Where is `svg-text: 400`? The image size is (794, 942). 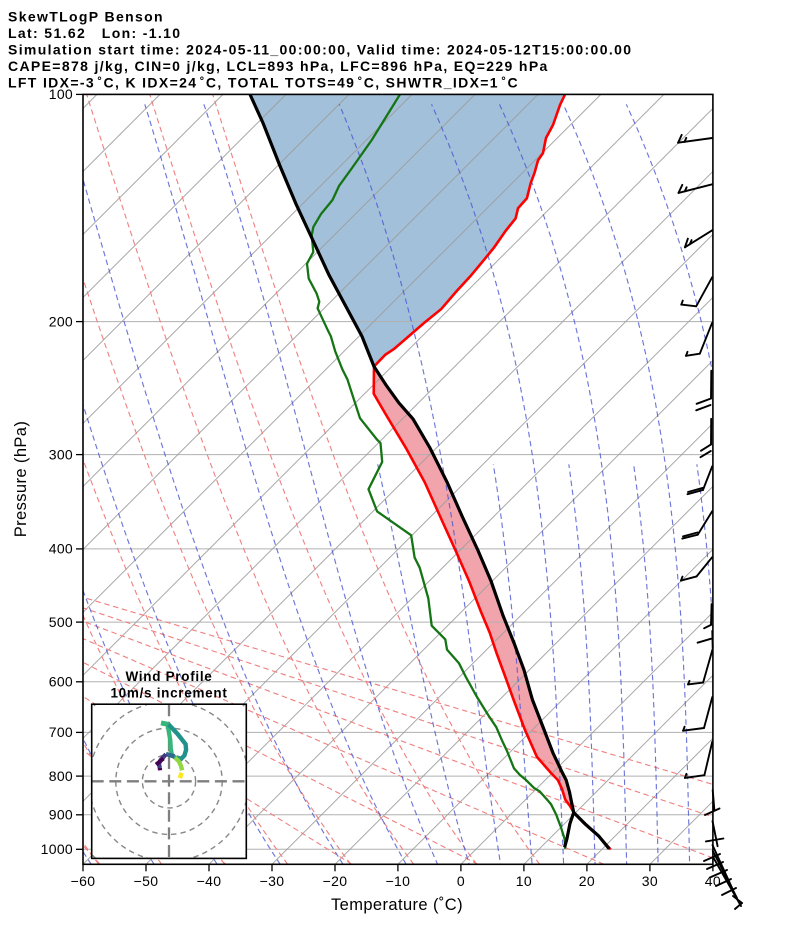 svg-text: 400 is located at coordinates (61, 549).